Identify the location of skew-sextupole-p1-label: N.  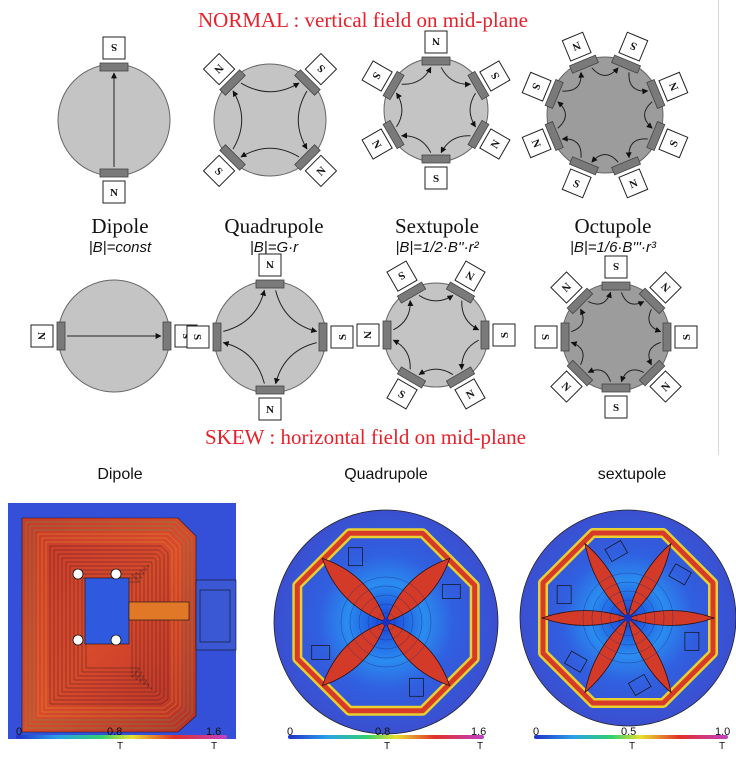
(470, 276).